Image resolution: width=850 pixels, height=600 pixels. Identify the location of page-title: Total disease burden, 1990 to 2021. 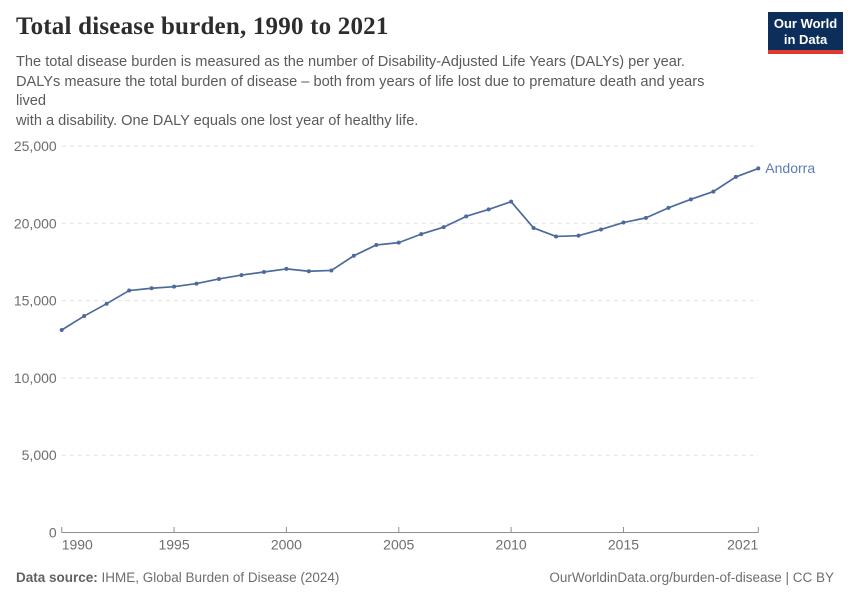
(202, 26).